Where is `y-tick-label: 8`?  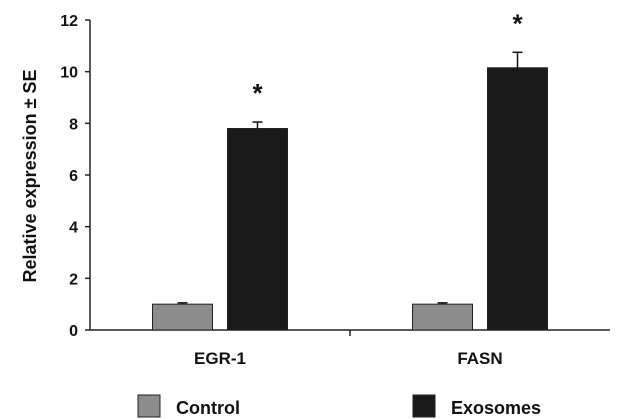
y-tick-label: 8 is located at coordinates (73, 124).